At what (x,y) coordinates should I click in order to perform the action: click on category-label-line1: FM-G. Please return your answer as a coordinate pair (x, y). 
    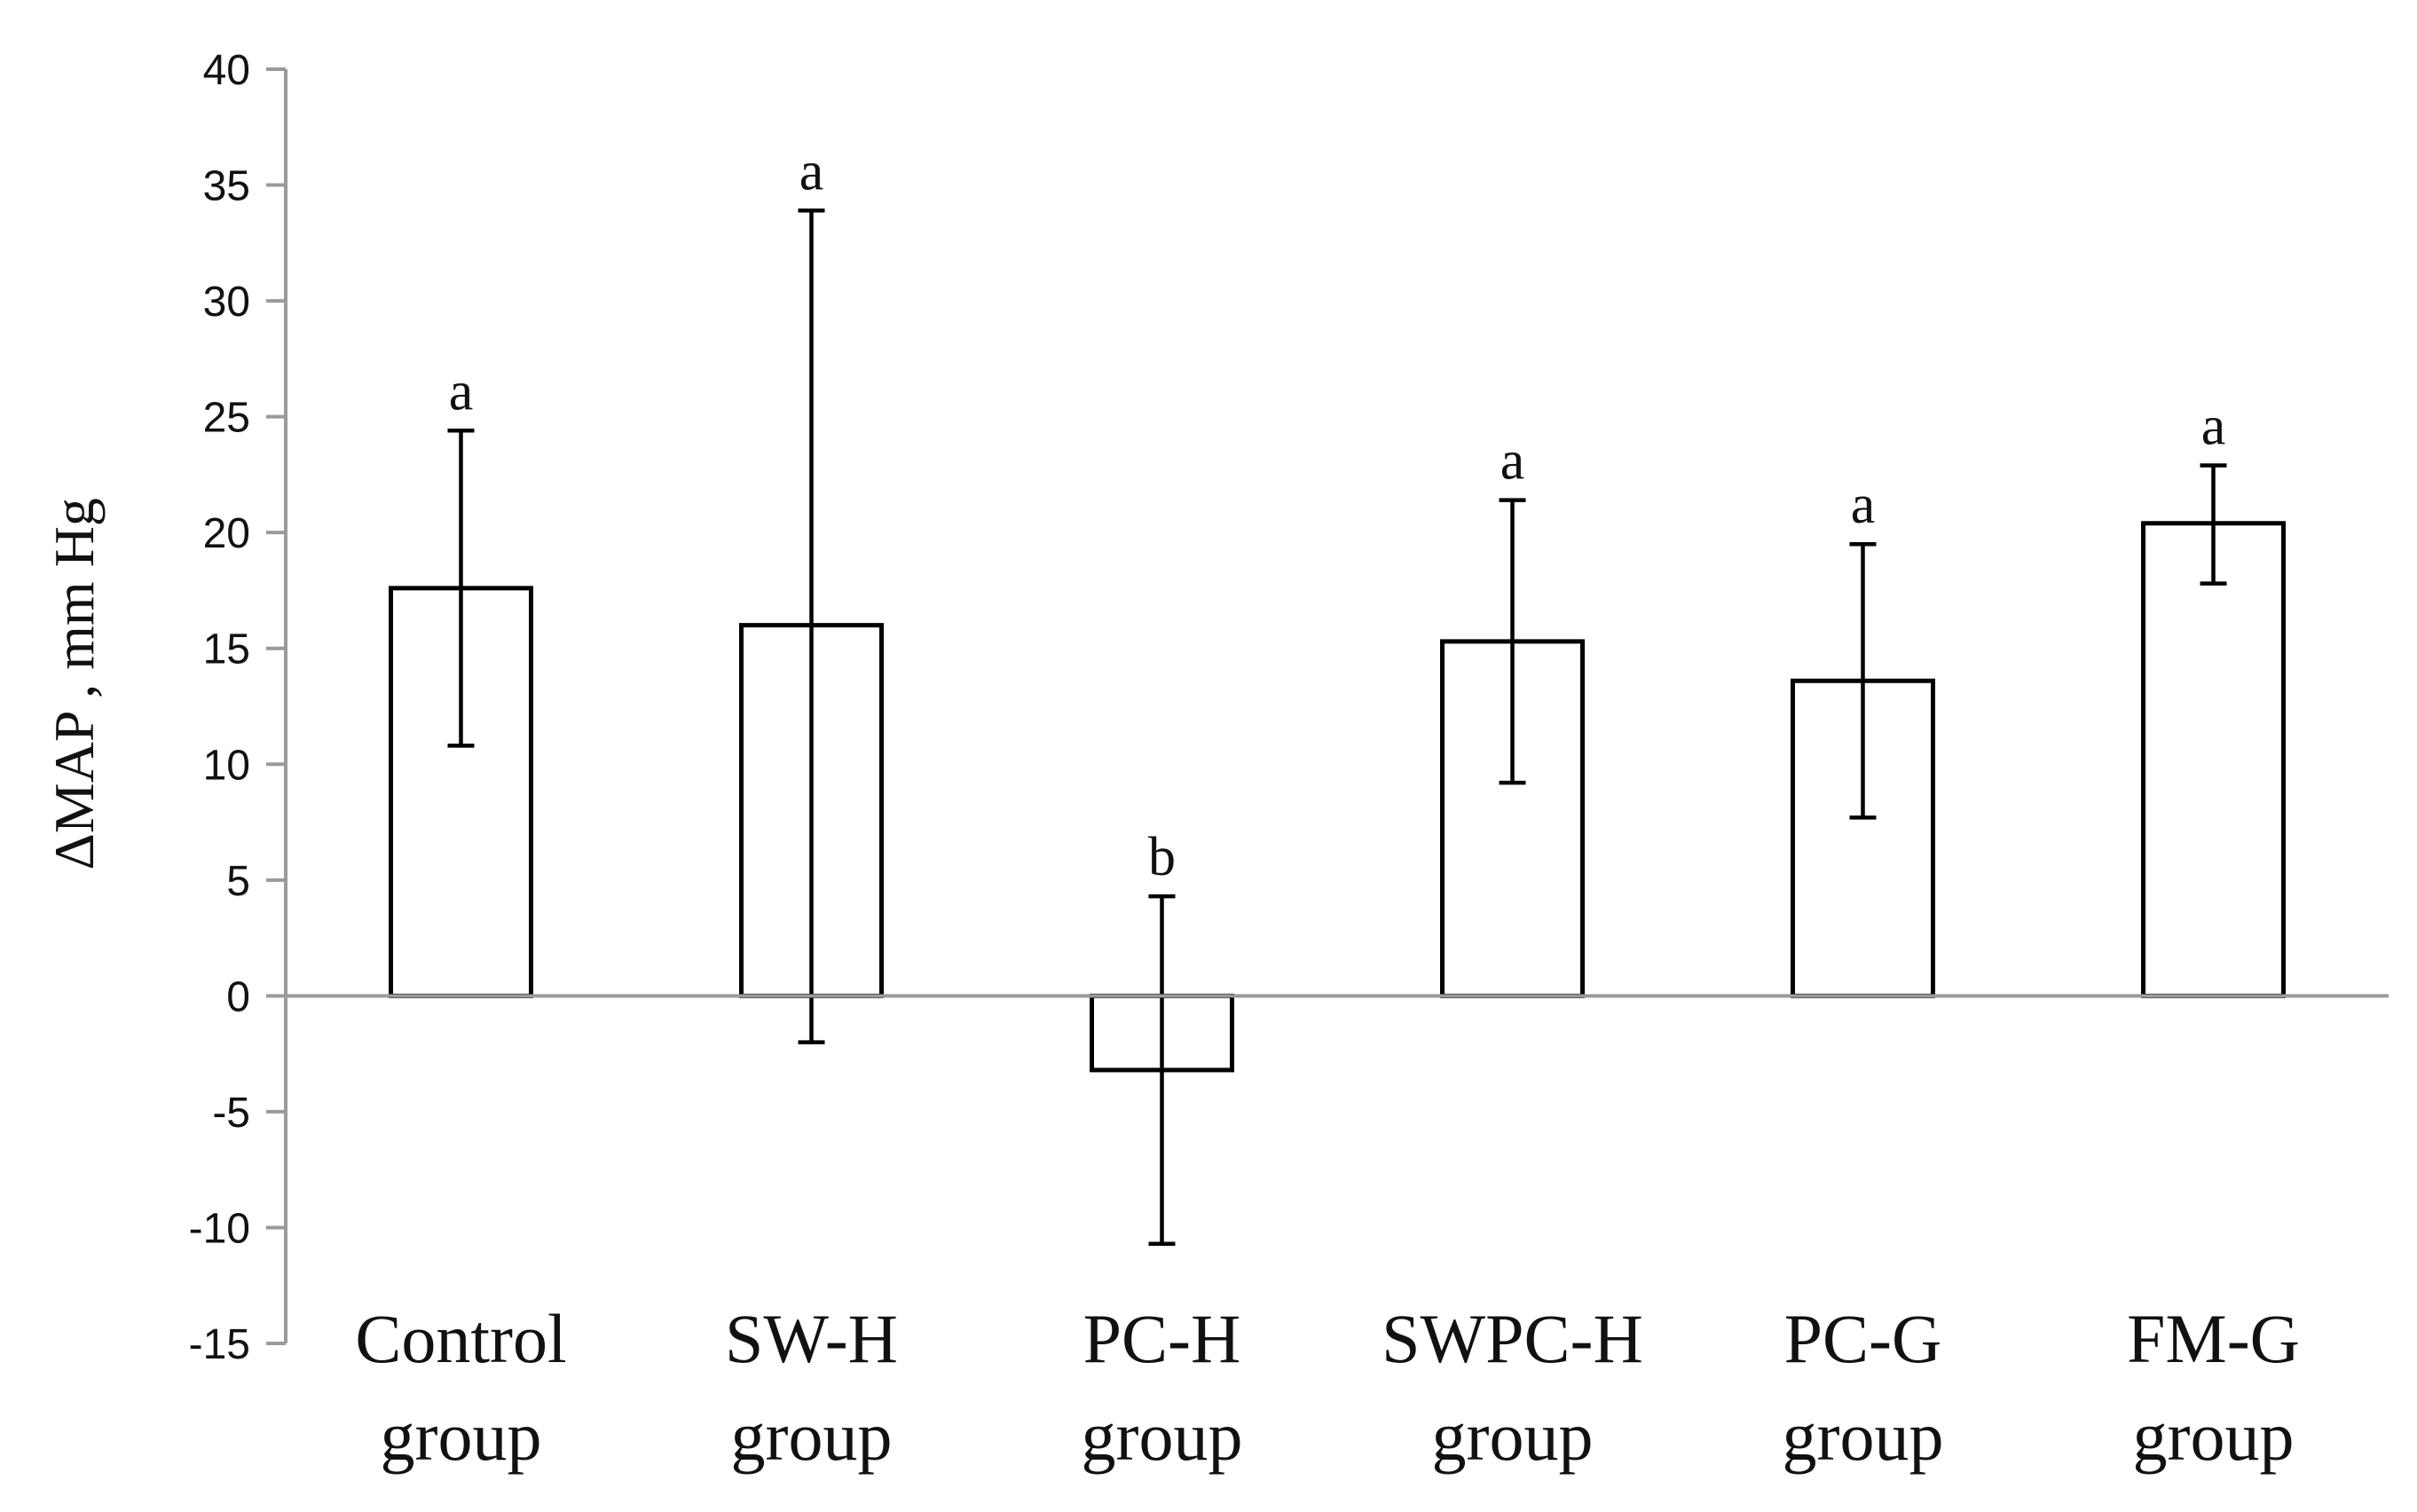
    Looking at the image, I should click on (2213, 1338).